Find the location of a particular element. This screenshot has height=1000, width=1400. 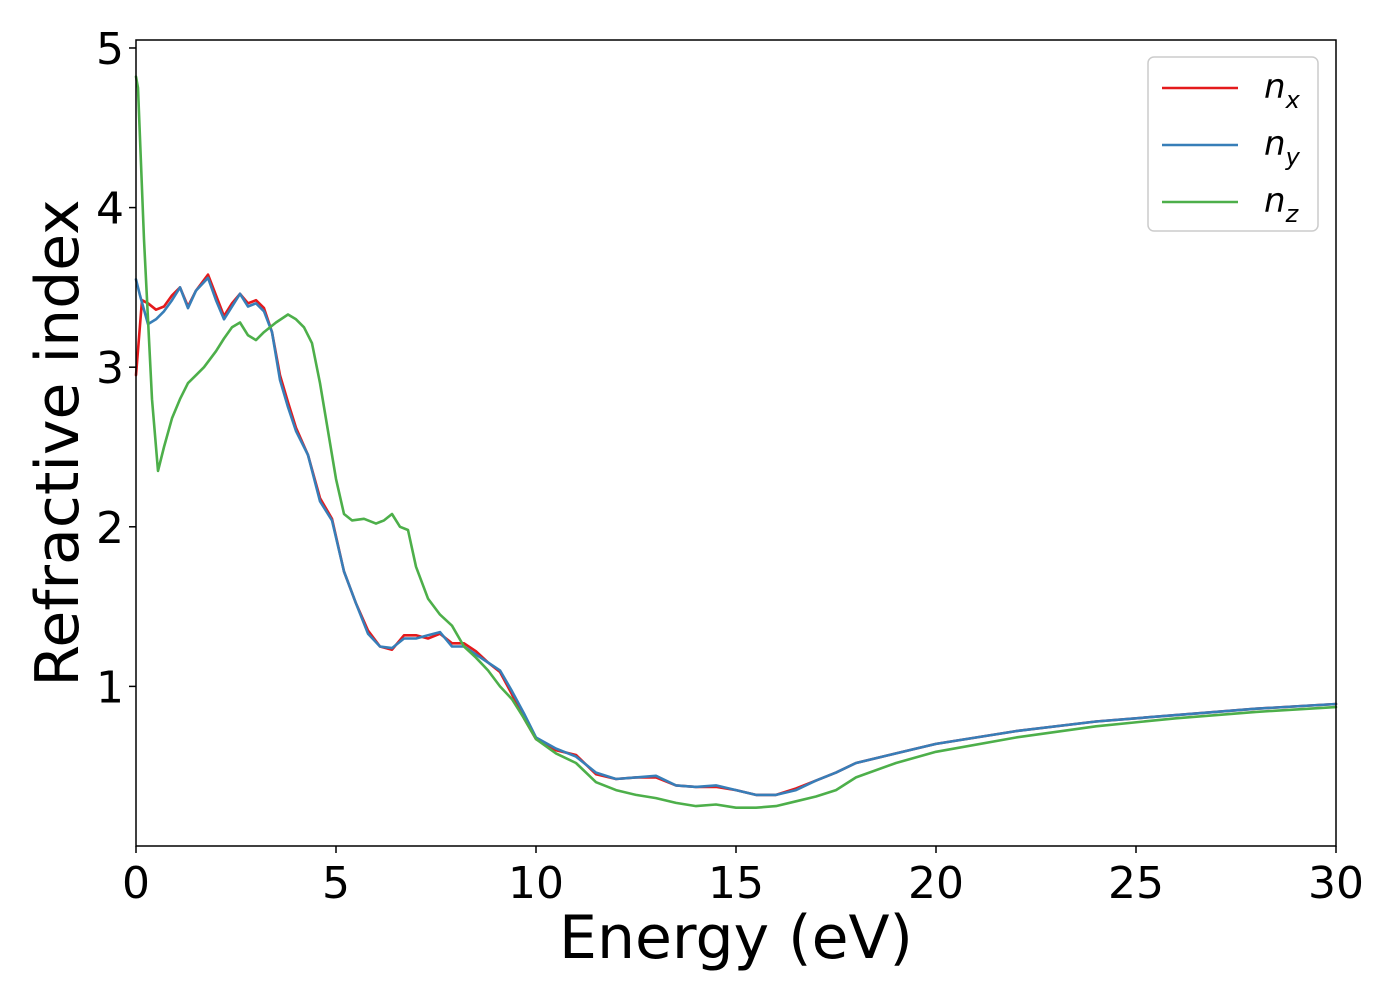

x-tick-label: 10 is located at coordinates (536, 883).